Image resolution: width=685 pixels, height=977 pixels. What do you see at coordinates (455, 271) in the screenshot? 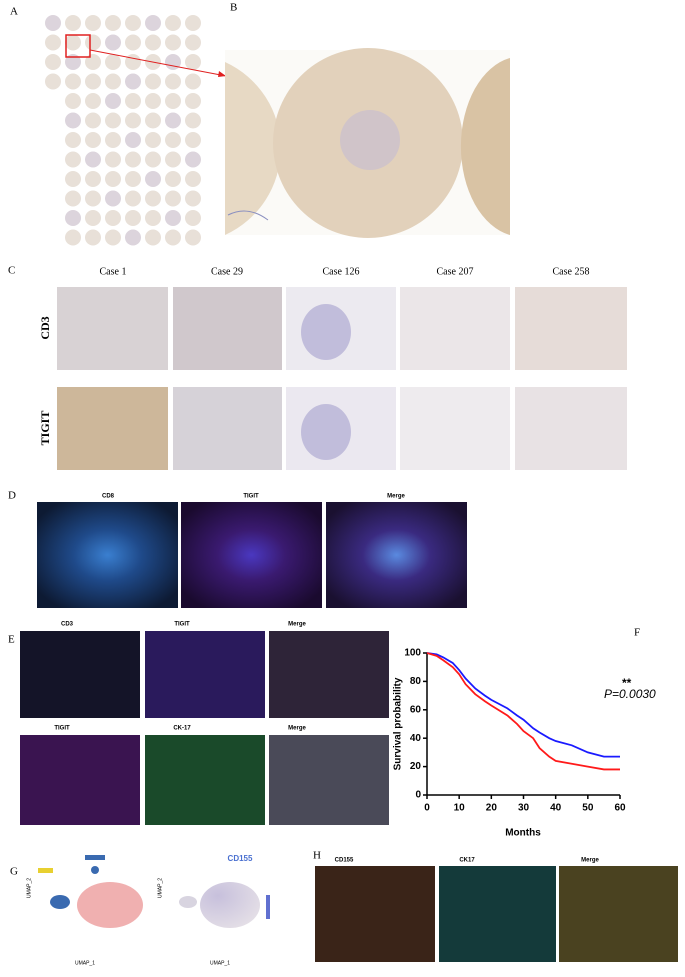
I see `case-label: Case 207` at bounding box center [455, 271].